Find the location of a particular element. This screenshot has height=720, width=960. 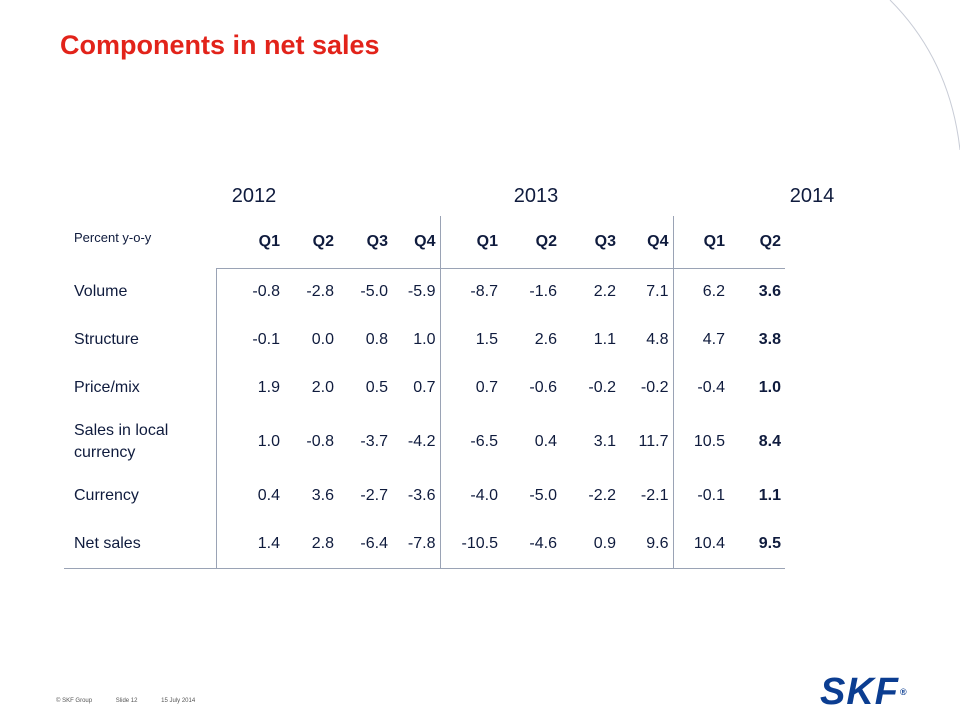

table-cell: 8.4 is located at coordinates (769, 441).